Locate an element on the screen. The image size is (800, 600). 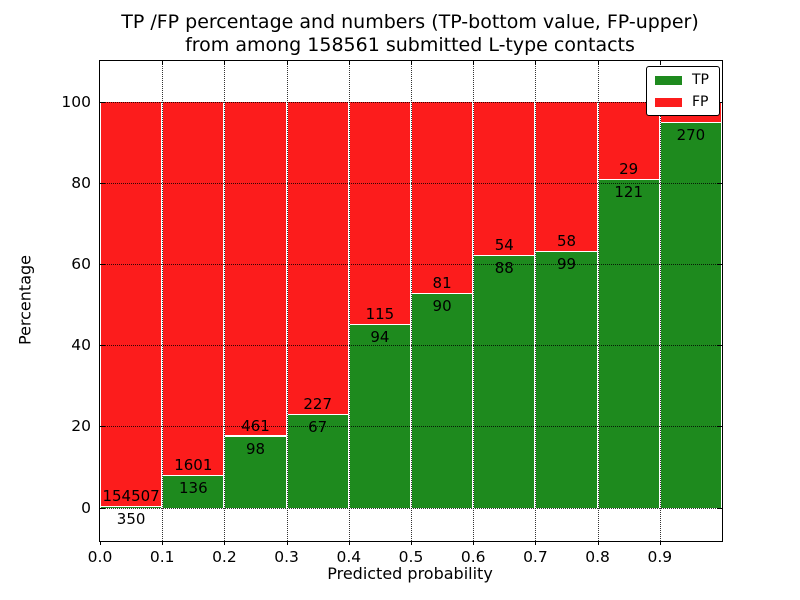
y-tick-label: 100 is located at coordinates (76, 101).